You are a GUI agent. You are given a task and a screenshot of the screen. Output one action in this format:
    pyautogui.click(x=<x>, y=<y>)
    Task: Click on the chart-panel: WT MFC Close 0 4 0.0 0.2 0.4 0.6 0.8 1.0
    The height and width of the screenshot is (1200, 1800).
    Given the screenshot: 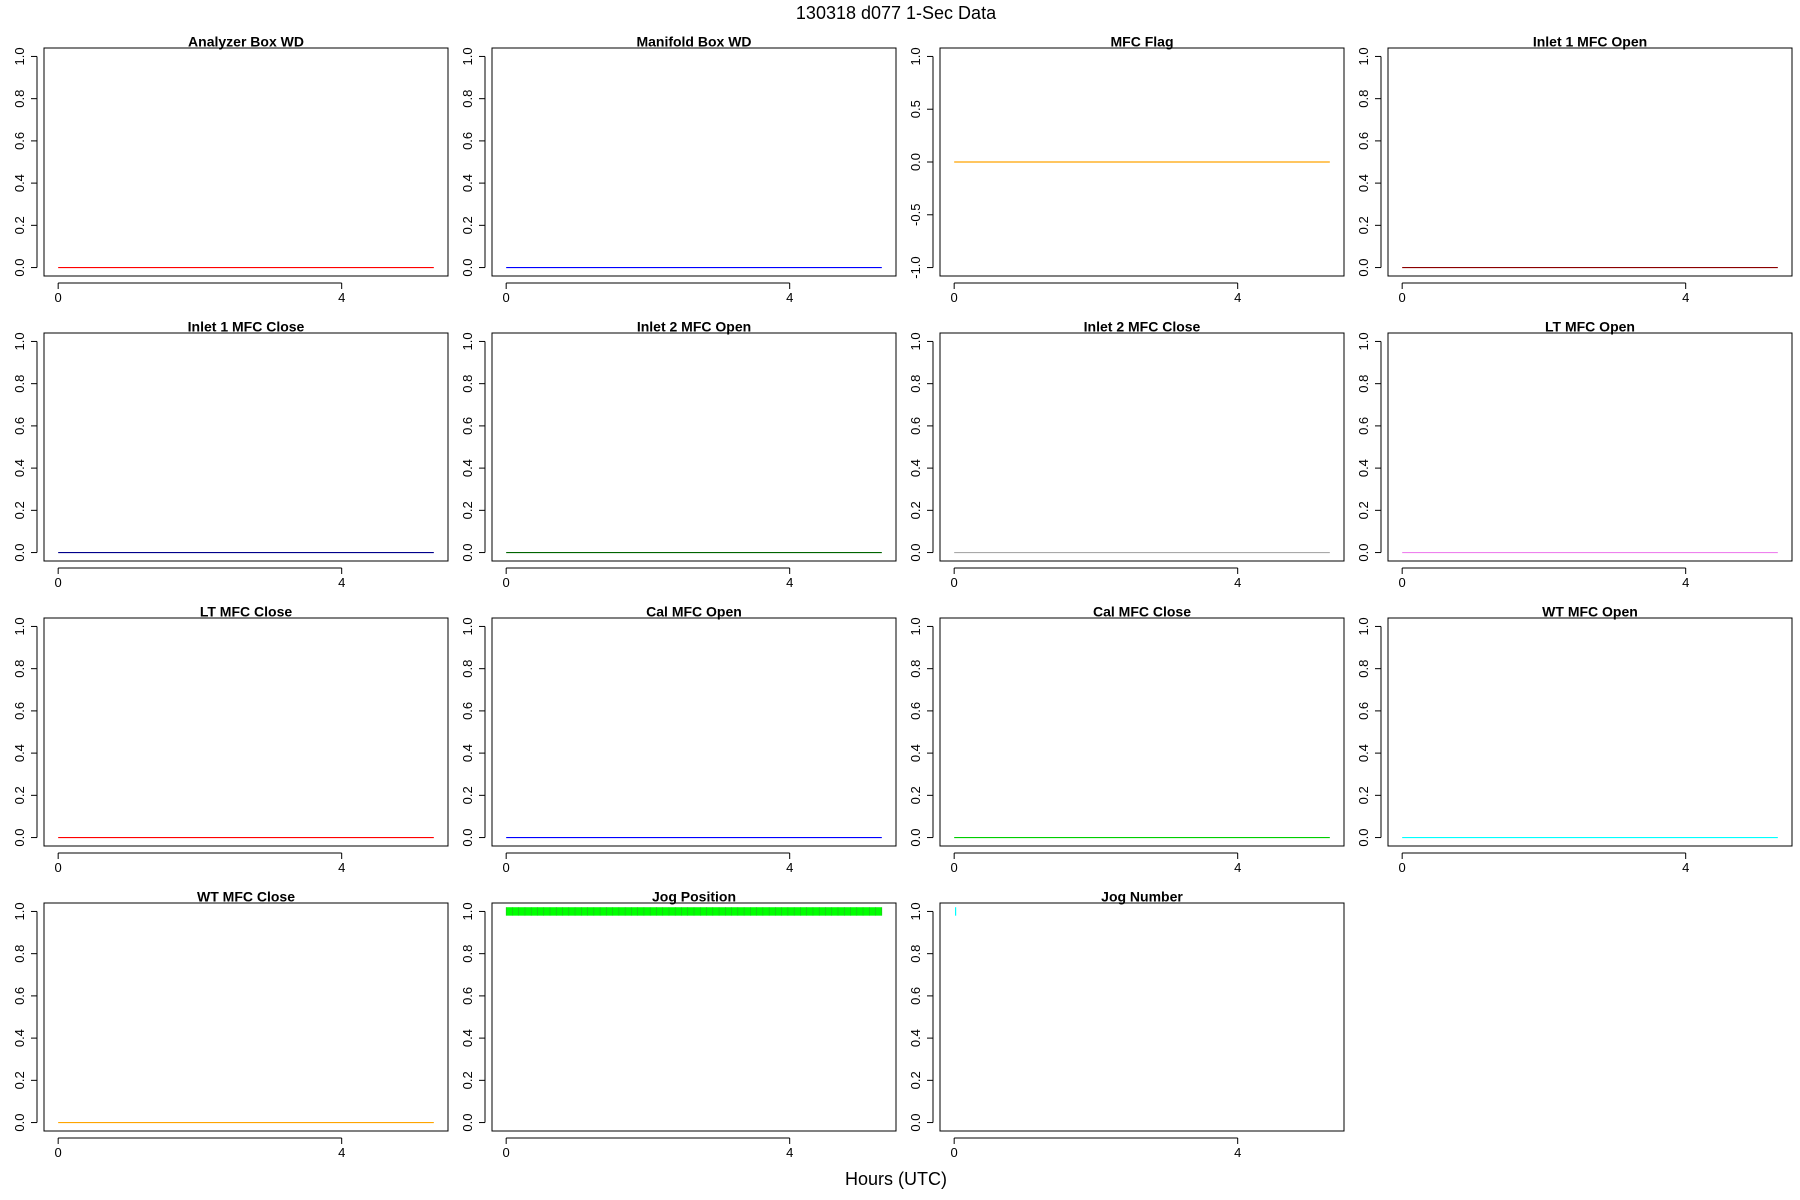 What is the action you would take?
    pyautogui.click(x=230, y=1024)
    